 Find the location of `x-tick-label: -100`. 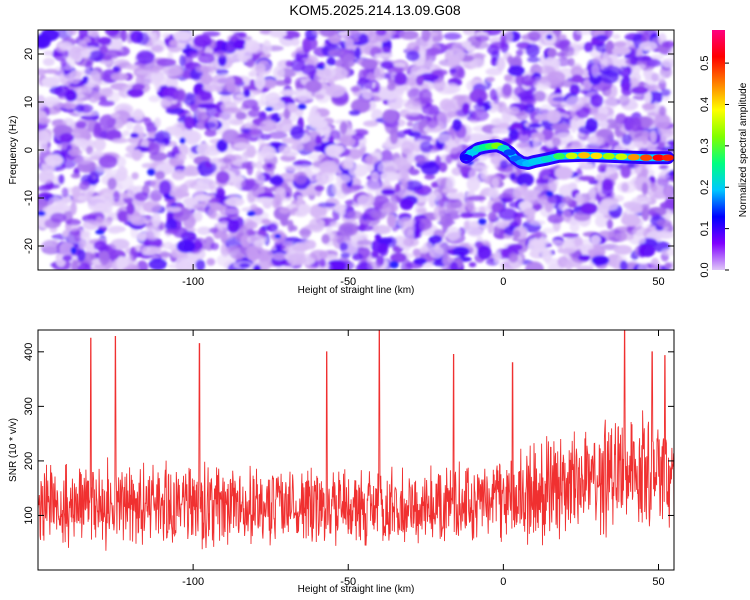

x-tick-label: -100 is located at coordinates (193, 282).